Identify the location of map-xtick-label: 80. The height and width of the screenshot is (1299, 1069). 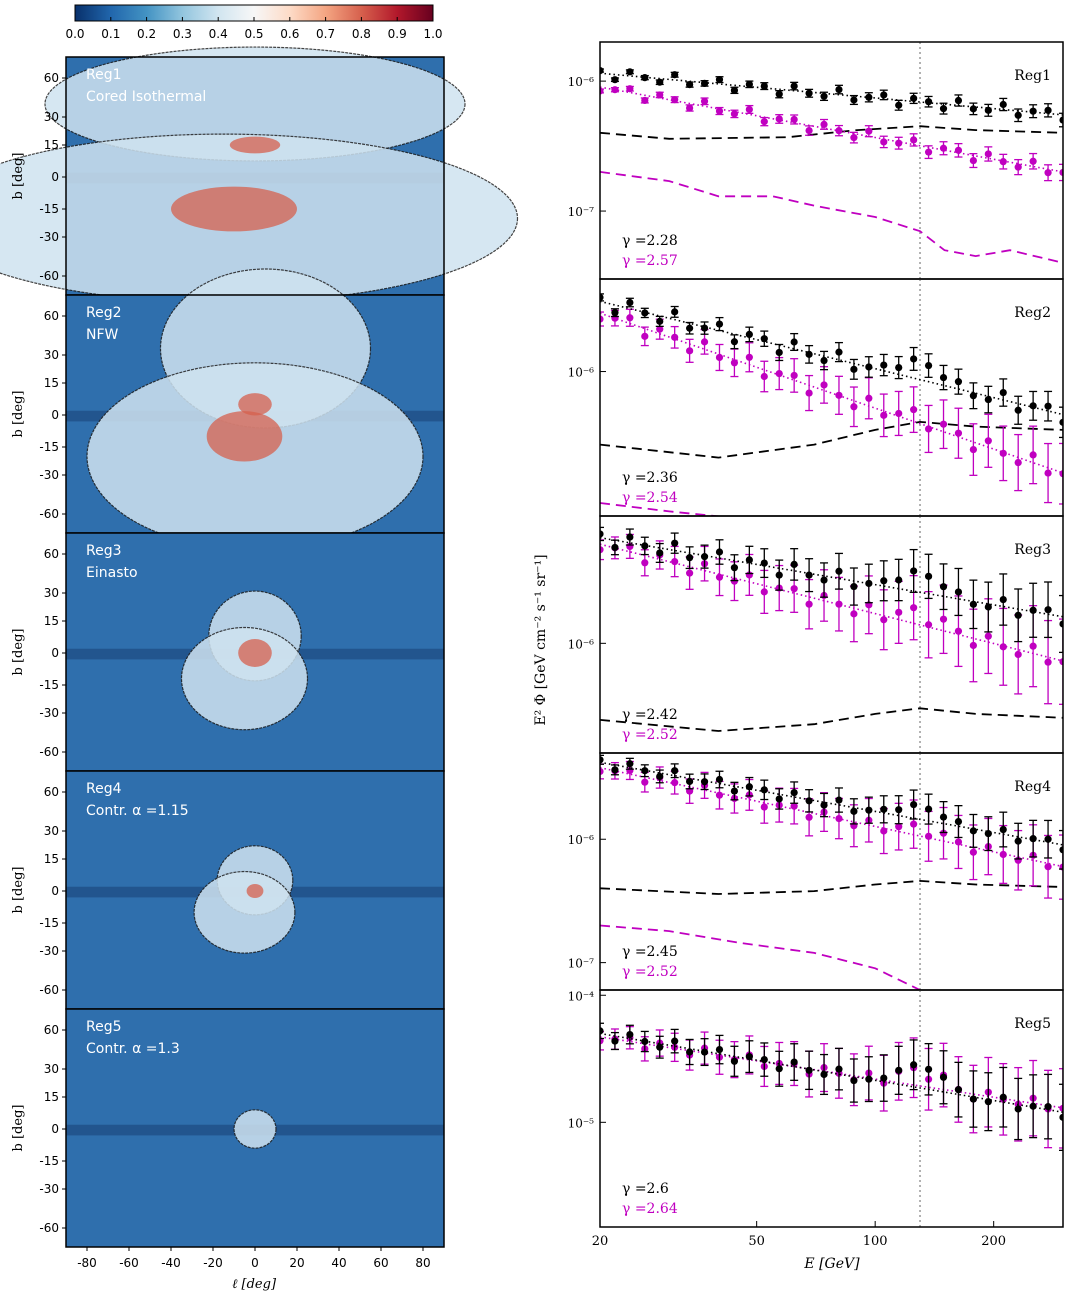
(422, 1263).